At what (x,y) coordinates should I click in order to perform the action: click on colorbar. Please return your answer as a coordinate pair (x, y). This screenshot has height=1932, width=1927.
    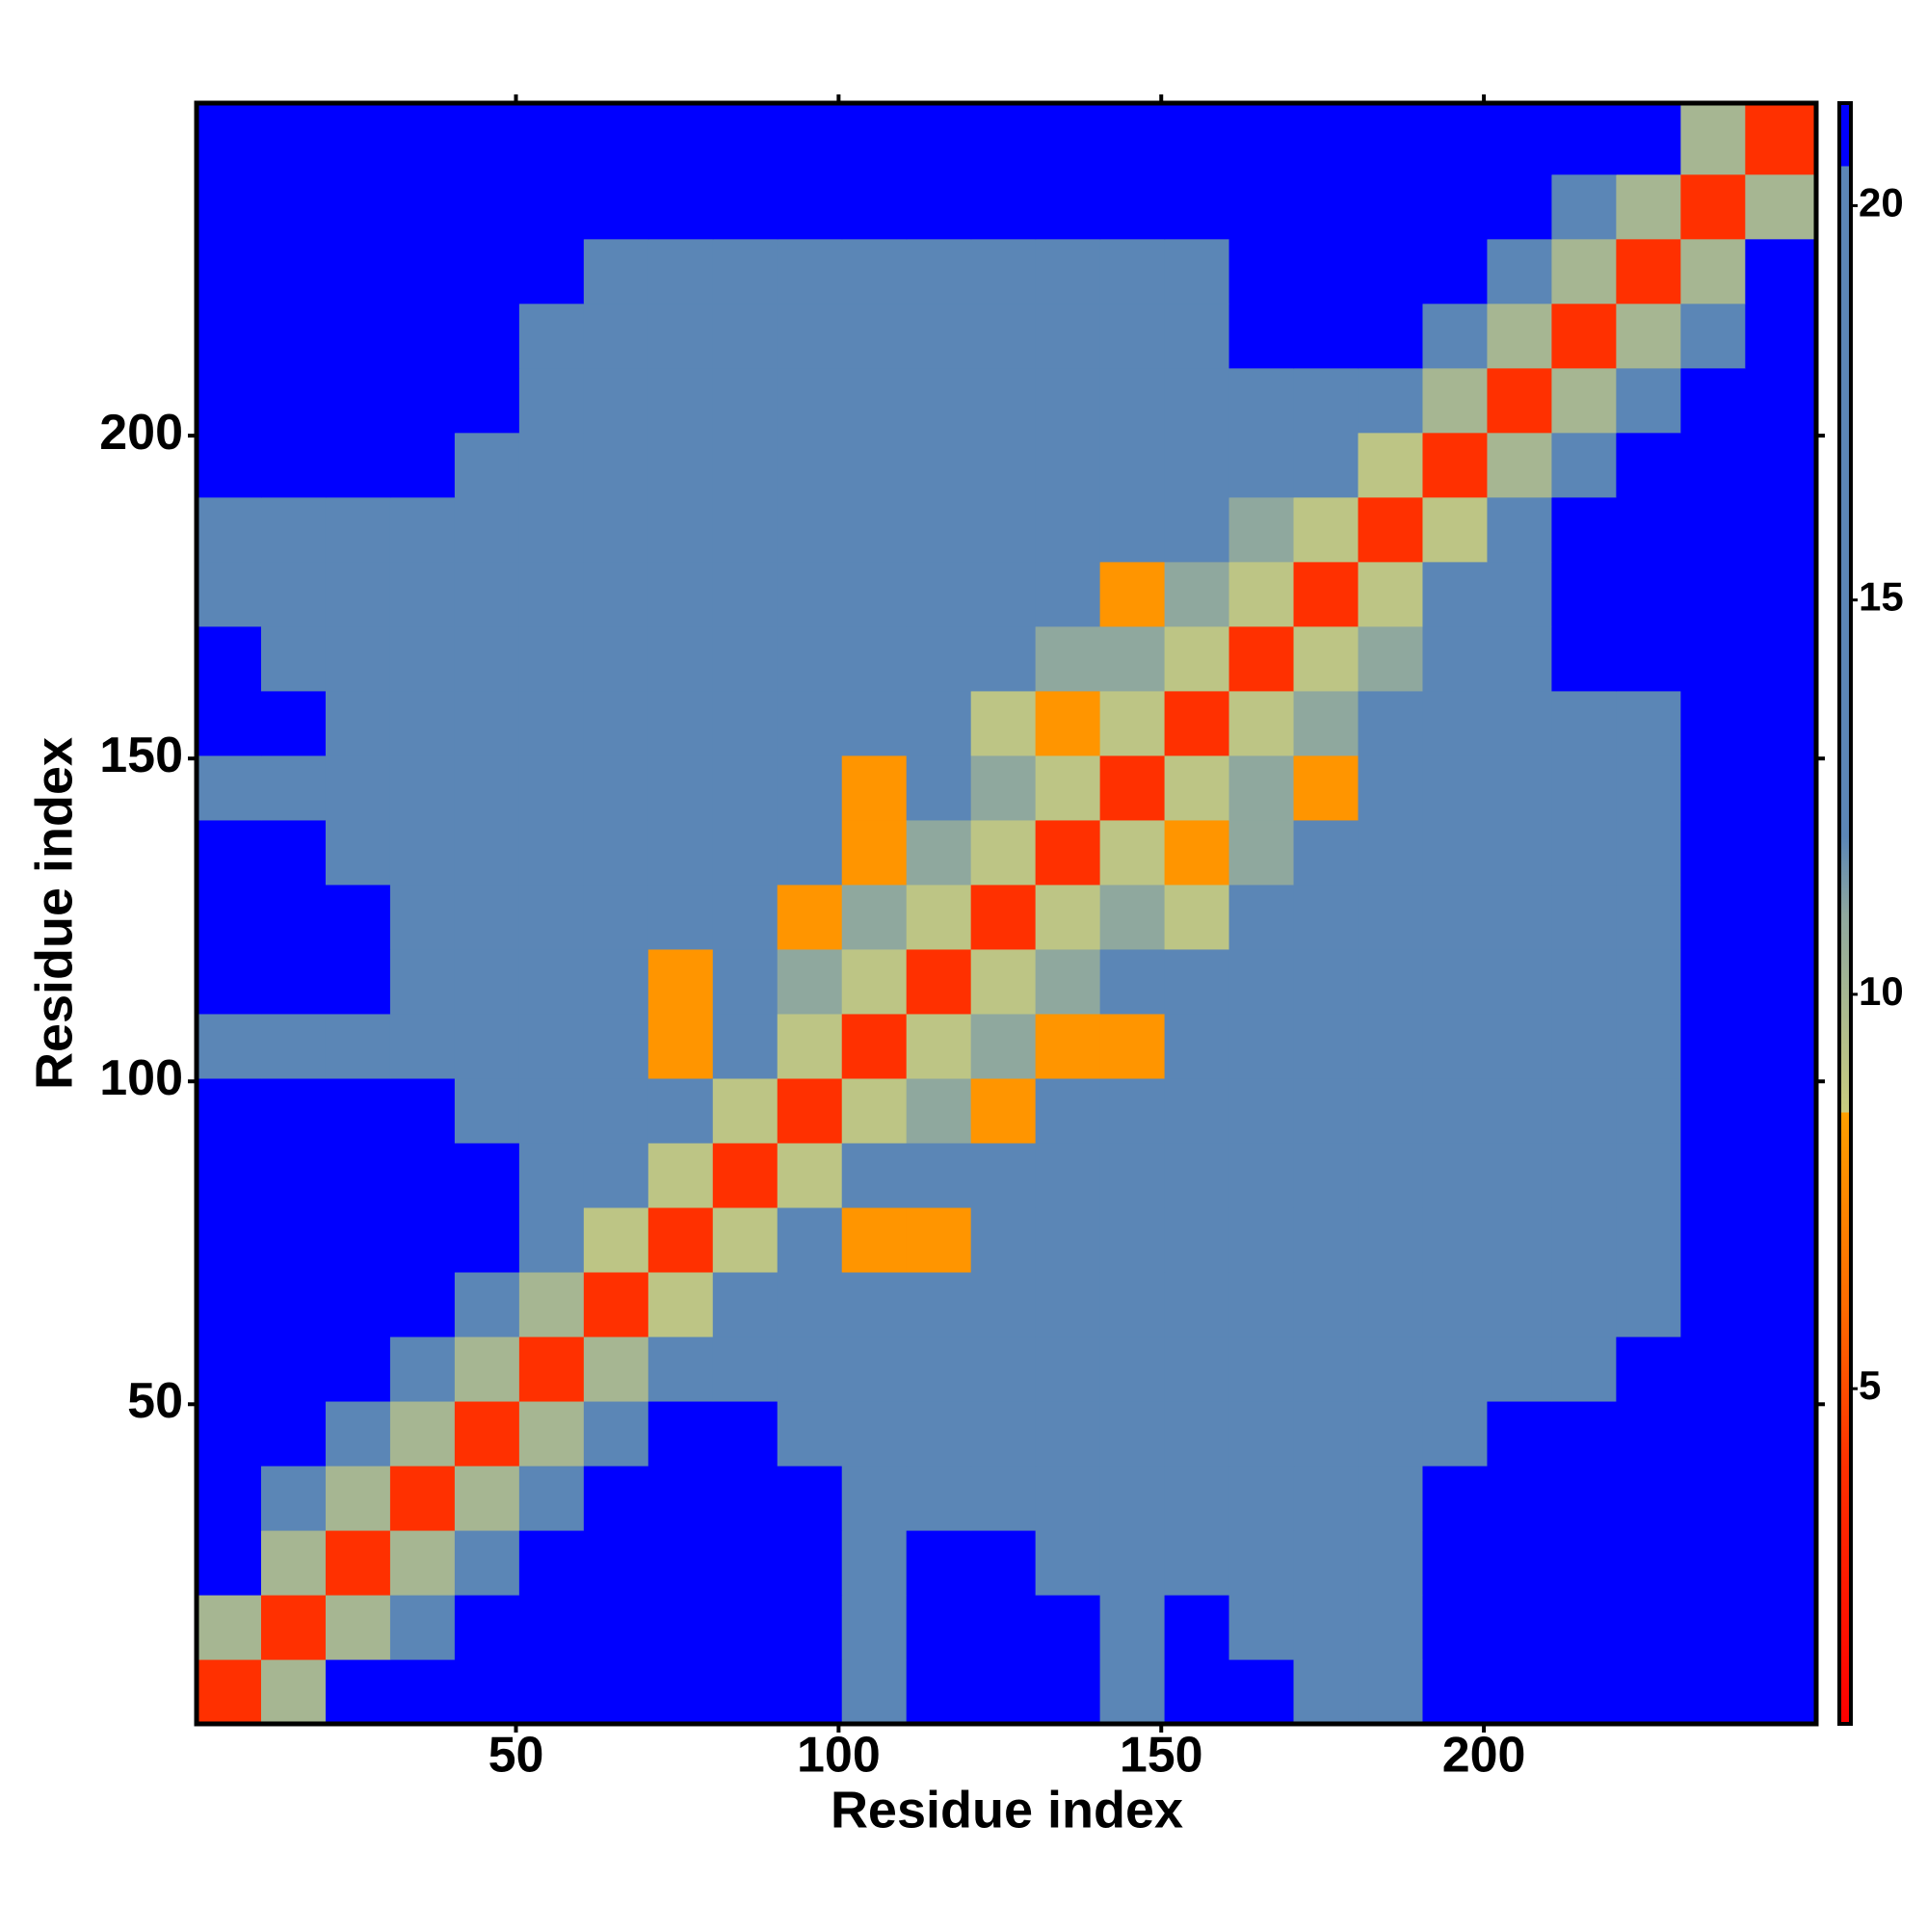
    Looking at the image, I should click on (1845, 913).